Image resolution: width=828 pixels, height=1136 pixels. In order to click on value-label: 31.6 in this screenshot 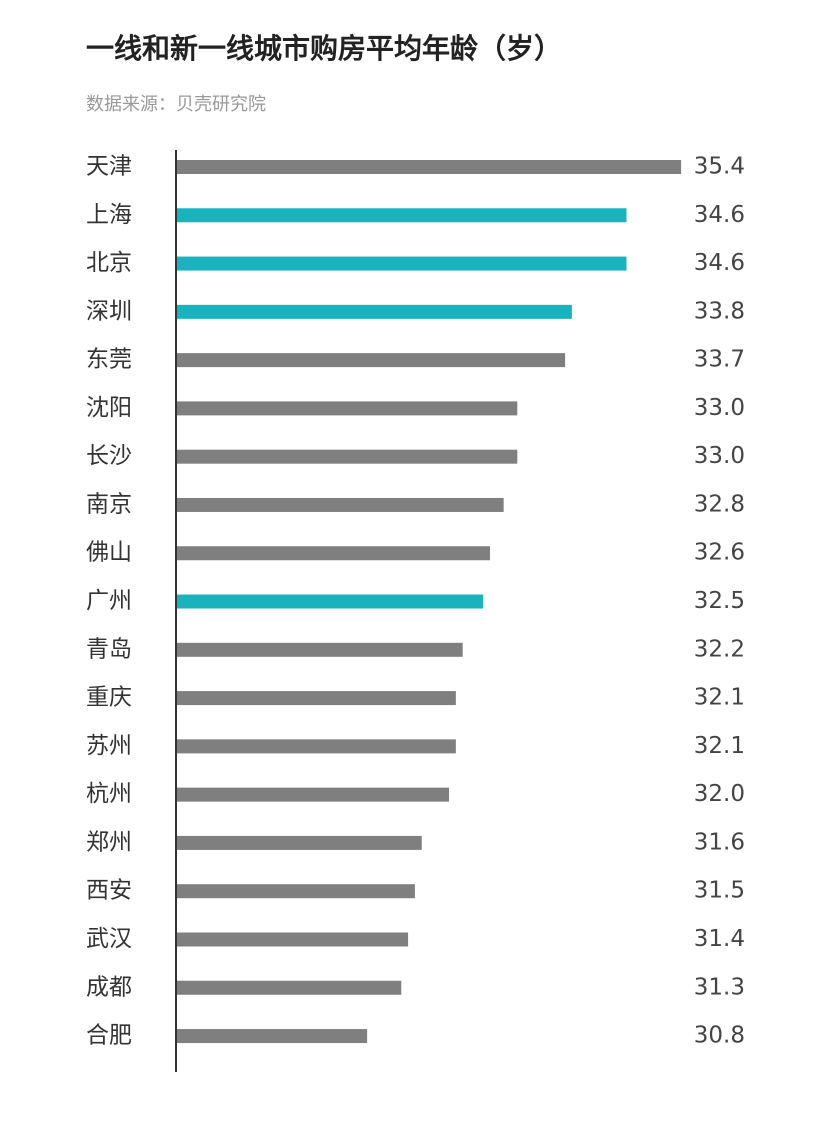, I will do `click(719, 842)`.